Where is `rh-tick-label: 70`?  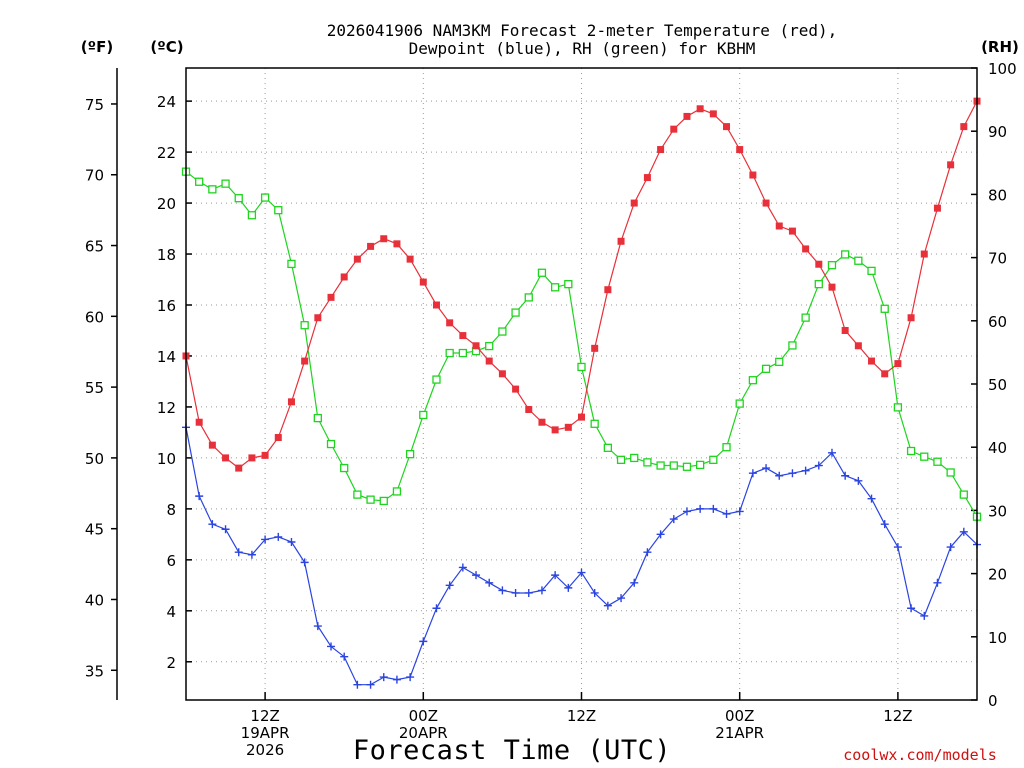 rh-tick-label: 70 is located at coordinates (997, 259).